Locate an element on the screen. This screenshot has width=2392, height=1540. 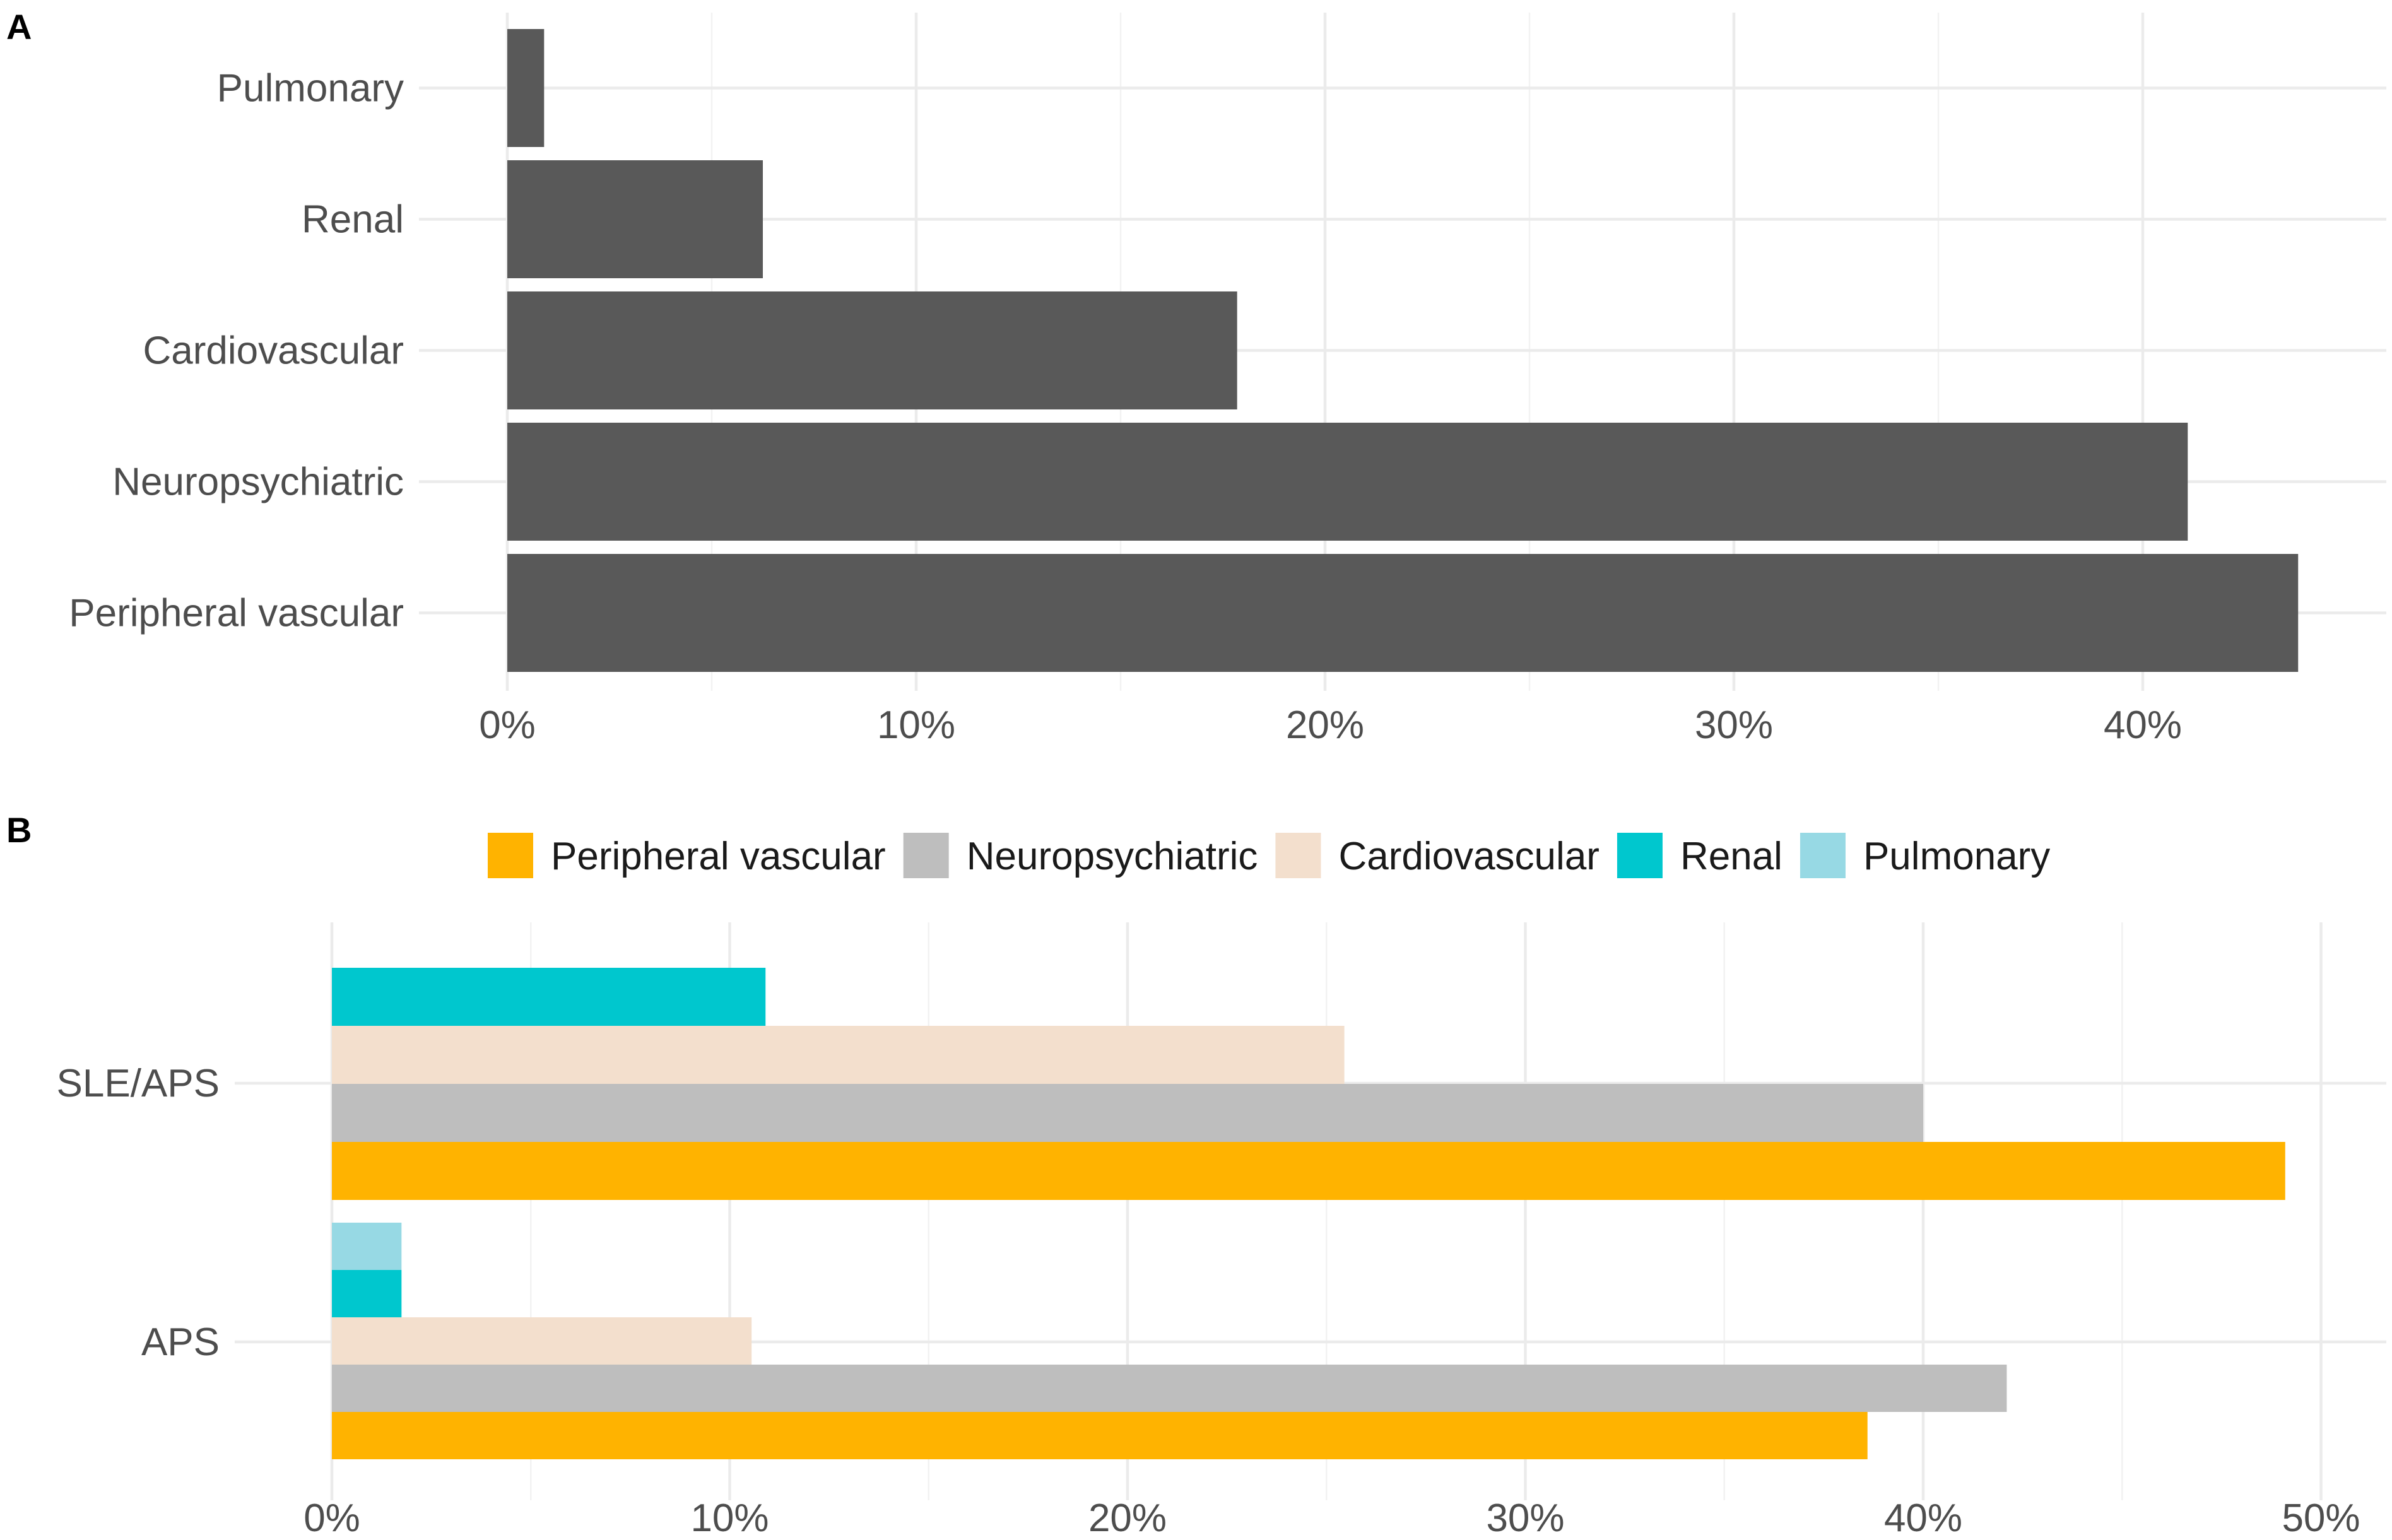
panel-b-category-labels: SLE/APS APS is located at coordinates (138, 1213).